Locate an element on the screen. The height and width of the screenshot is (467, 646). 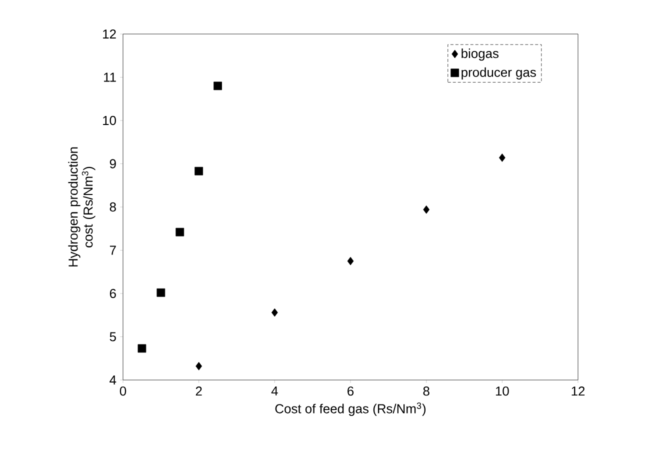
y-tick-label: 8 is located at coordinates (113, 207).